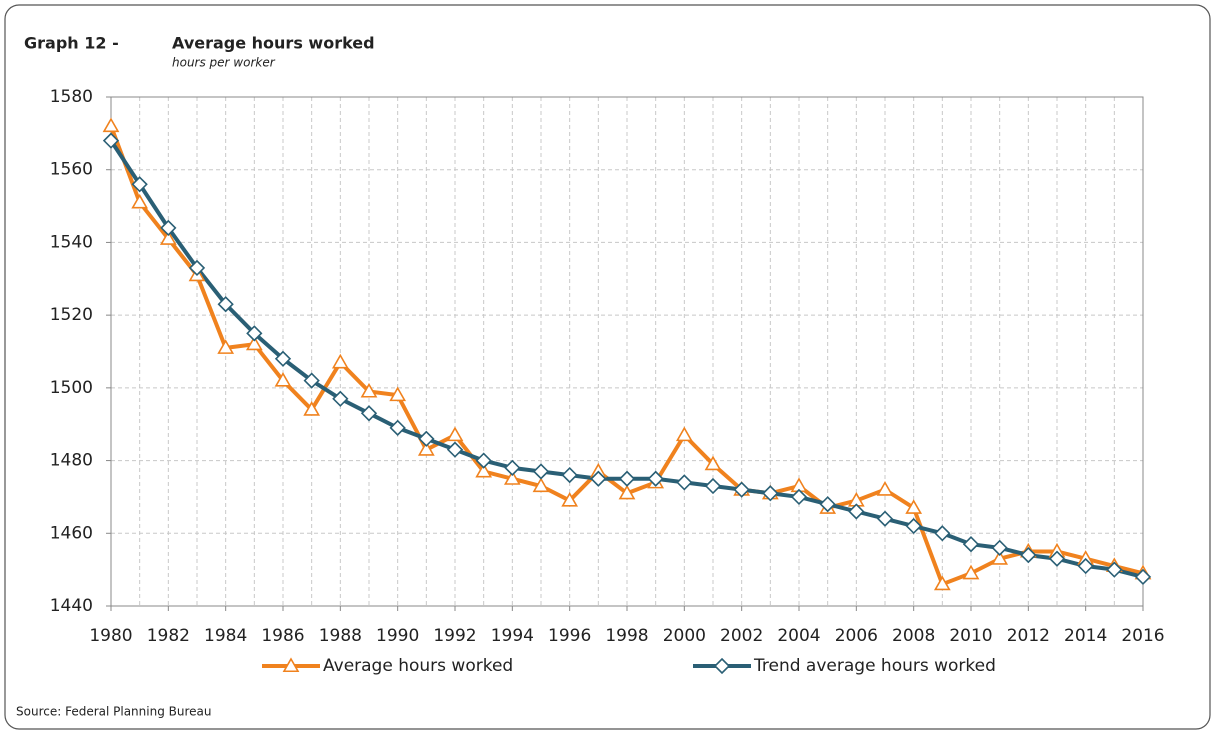 The image size is (1215, 738). What do you see at coordinates (71, 388) in the screenshot?
I see `y-tick-label: 1500` at bounding box center [71, 388].